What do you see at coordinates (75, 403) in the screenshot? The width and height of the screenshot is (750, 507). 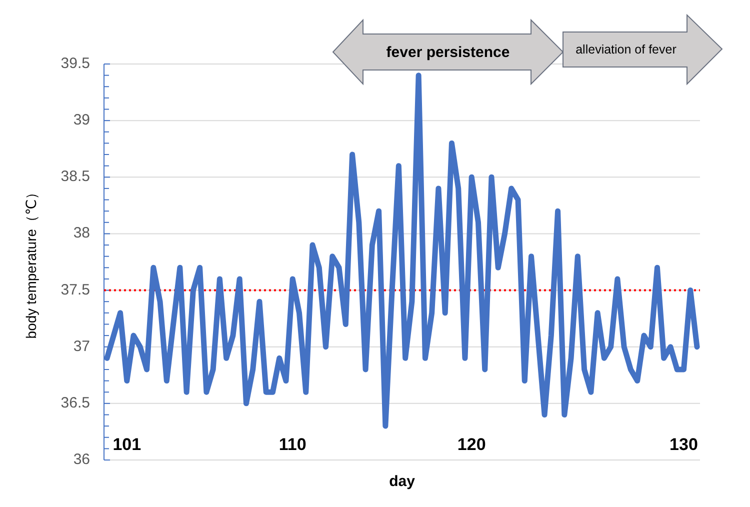 I see `y-tick-label: 36.5` at bounding box center [75, 403].